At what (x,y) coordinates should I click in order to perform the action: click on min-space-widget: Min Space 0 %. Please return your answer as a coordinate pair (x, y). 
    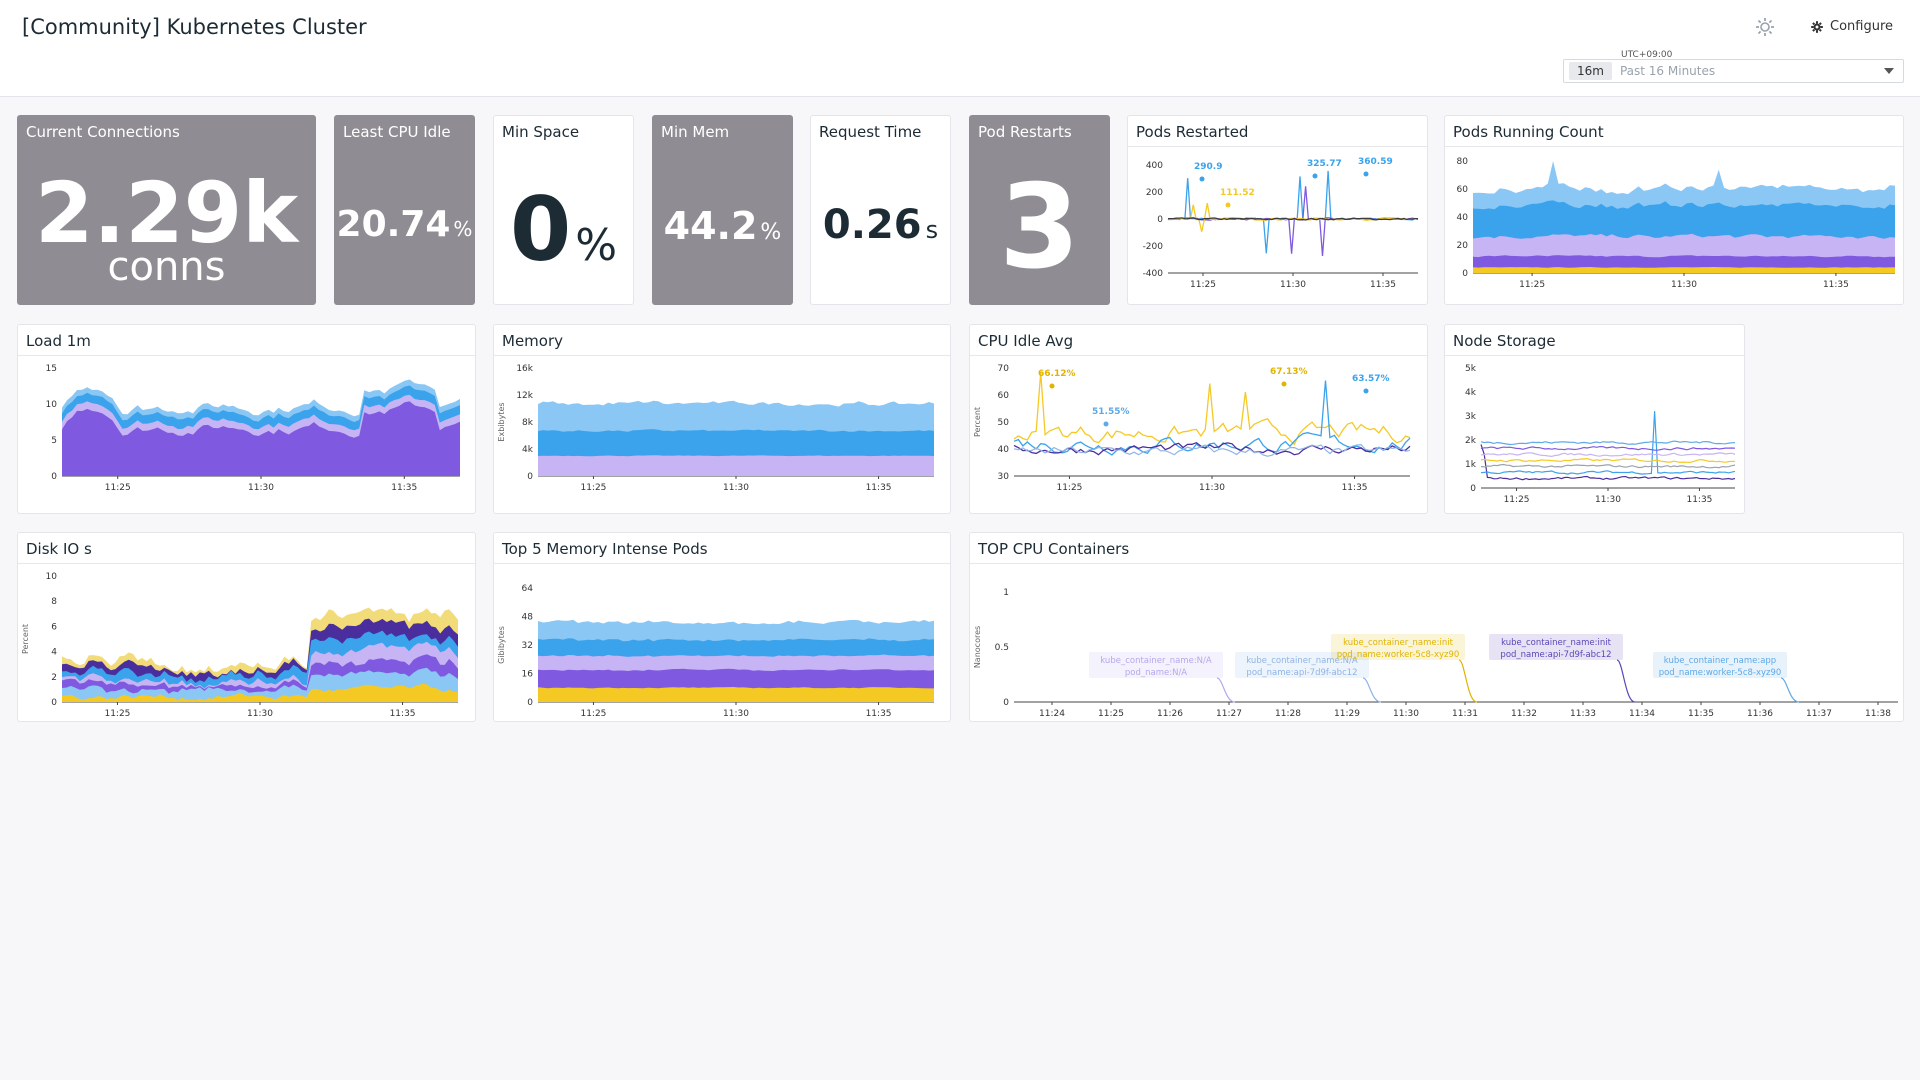
    Looking at the image, I should click on (563, 210).